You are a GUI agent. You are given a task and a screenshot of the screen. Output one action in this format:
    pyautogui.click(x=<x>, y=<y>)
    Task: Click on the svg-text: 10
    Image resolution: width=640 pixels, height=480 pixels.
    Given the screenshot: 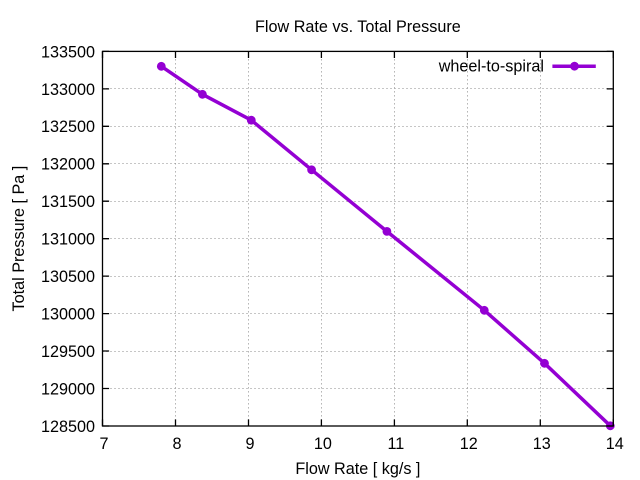 What is the action you would take?
    pyautogui.click(x=323, y=444)
    